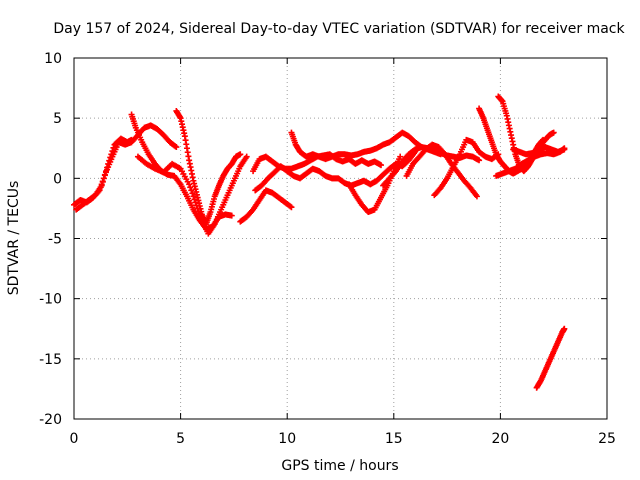  What do you see at coordinates (607, 439) in the screenshot?
I see `x-tick-label: 25` at bounding box center [607, 439].